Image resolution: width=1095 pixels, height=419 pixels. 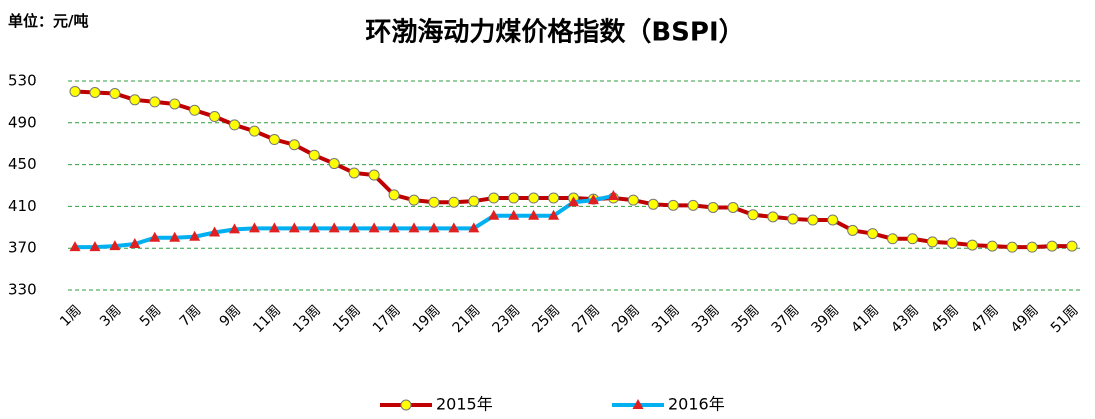 I want to click on x-tick-label: 33周, so click(x=706, y=319).